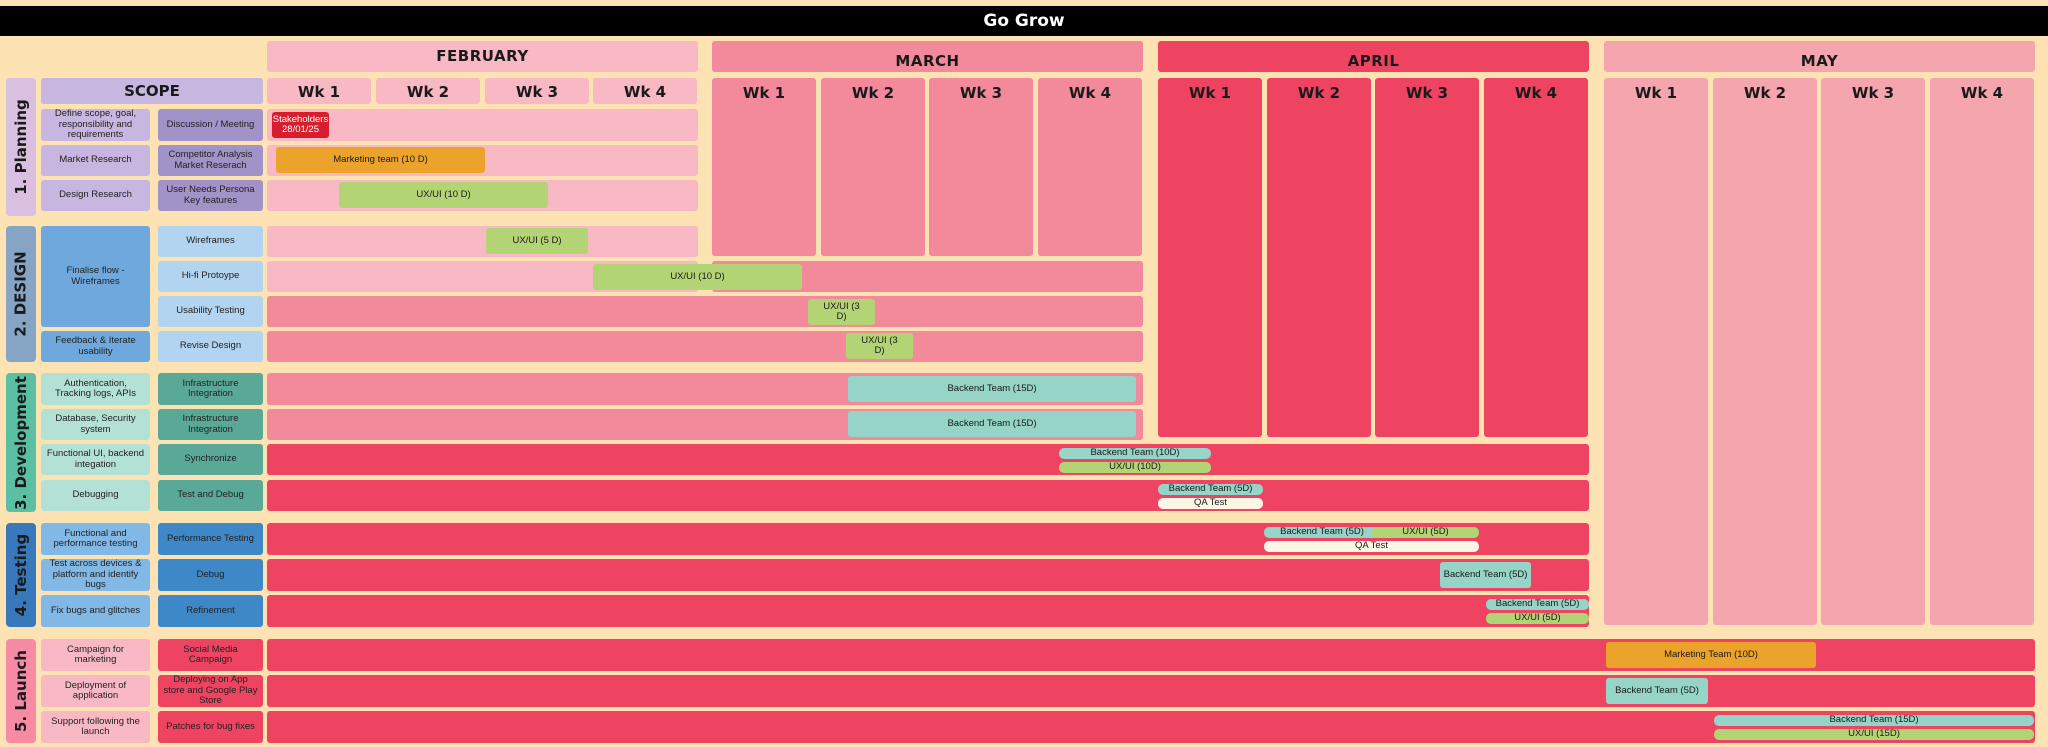 The image size is (2048, 747). What do you see at coordinates (95, 160) in the screenshot?
I see `scope-market-research: Market Research` at bounding box center [95, 160].